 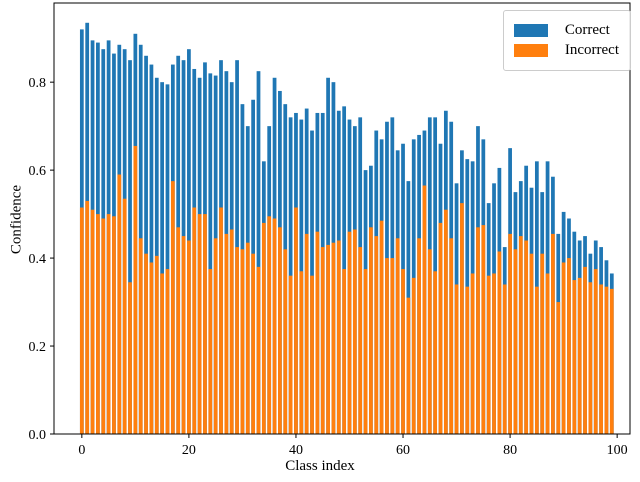 What do you see at coordinates (591, 50) in the screenshot?
I see `legend-label-incorrect: Incorrect` at bounding box center [591, 50].